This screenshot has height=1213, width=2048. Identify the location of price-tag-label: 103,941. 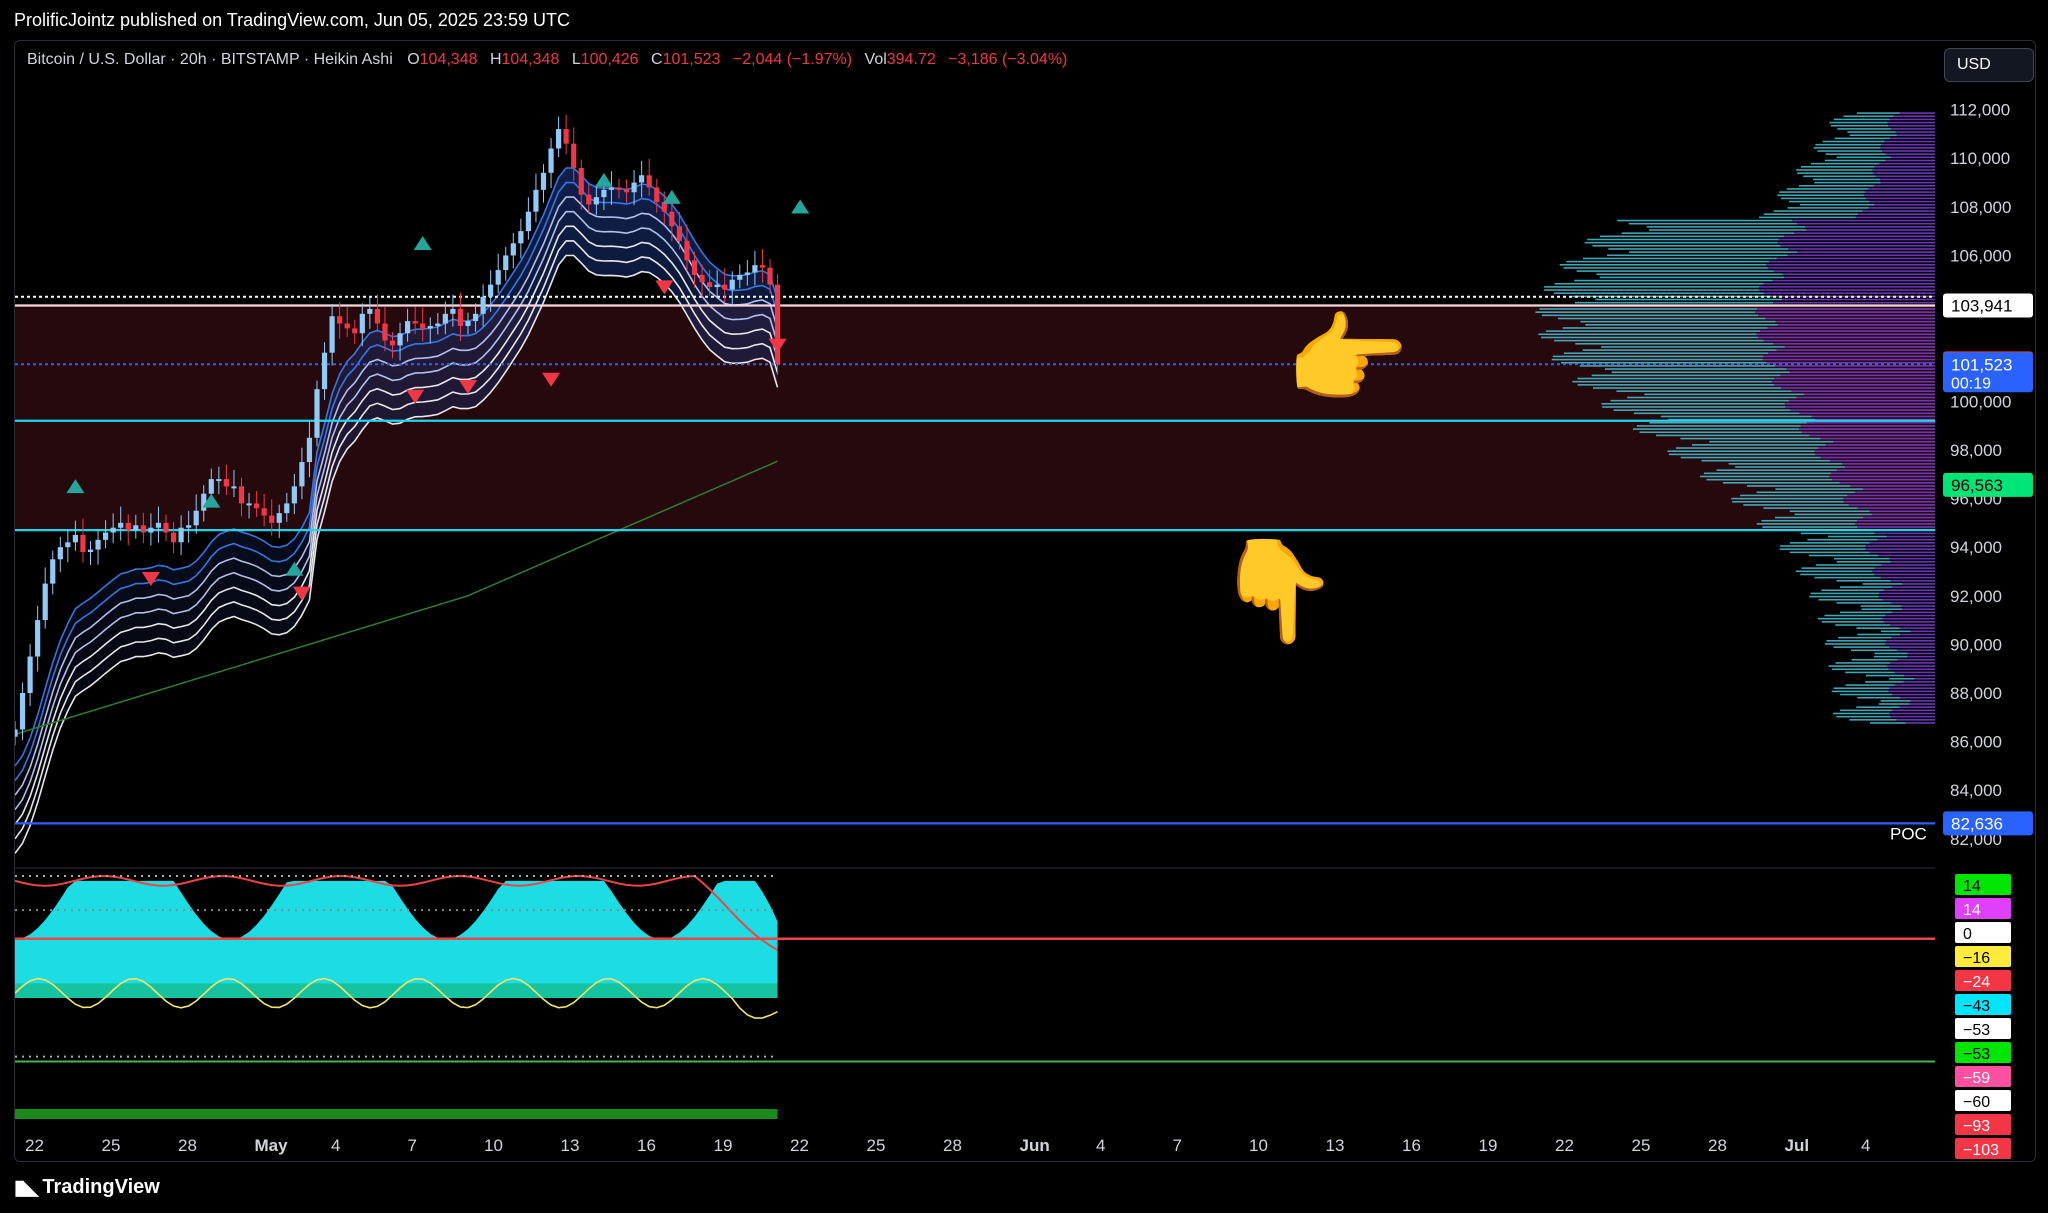
(1981, 306).